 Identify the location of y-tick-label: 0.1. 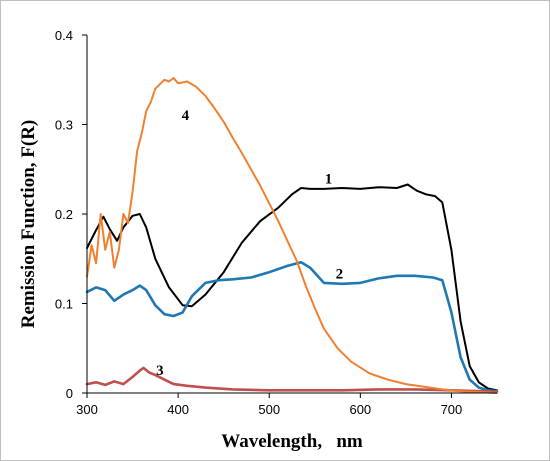
(64, 304).